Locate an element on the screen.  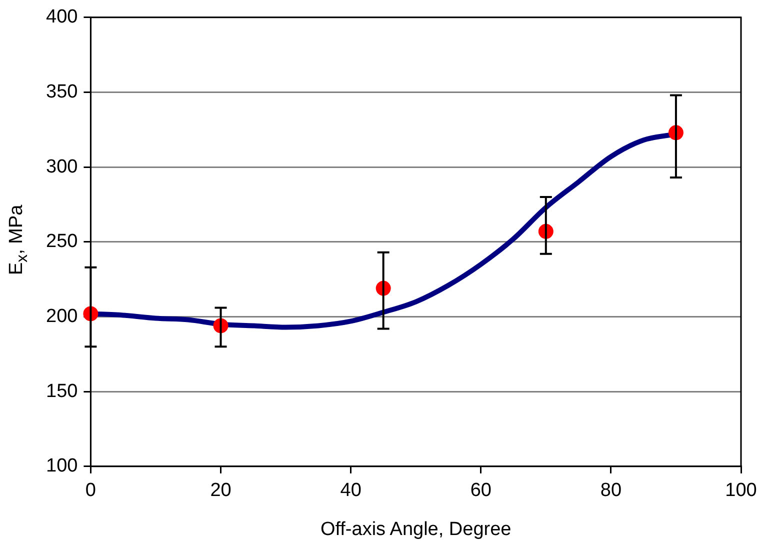
y-tick-label: 350 is located at coordinates (62, 91).